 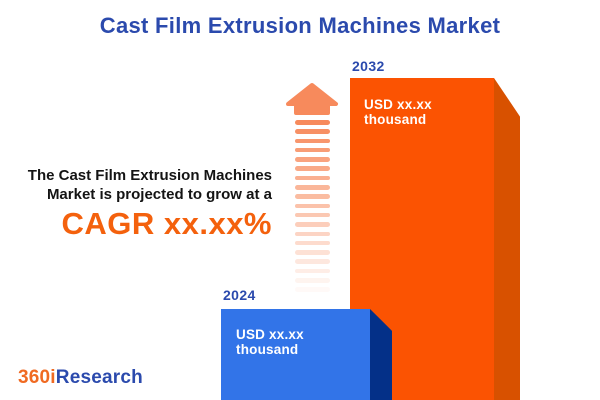 I want to click on page-title: Cast Film Extrusion Machines Market, so click(x=300, y=25).